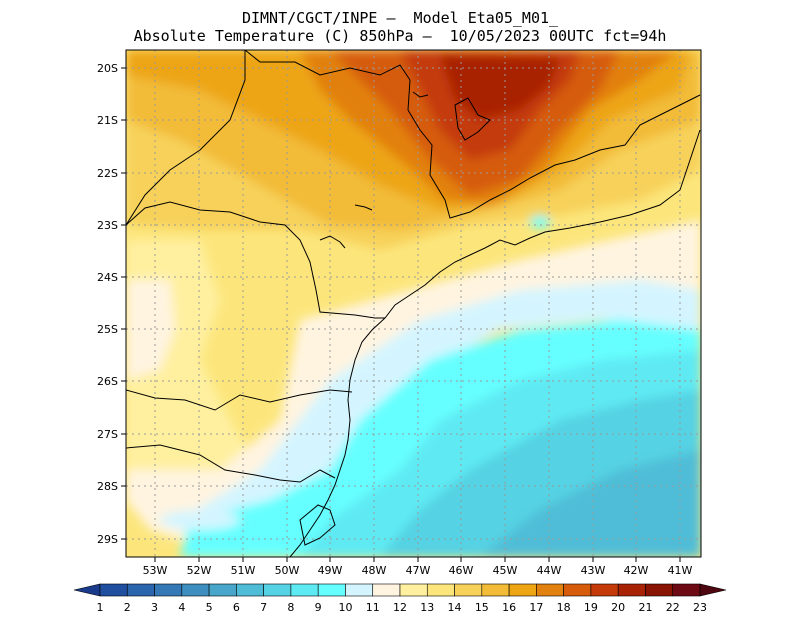 The height and width of the screenshot is (618, 800). What do you see at coordinates (680, 570) in the screenshot?
I see `lon-label: 41W` at bounding box center [680, 570].